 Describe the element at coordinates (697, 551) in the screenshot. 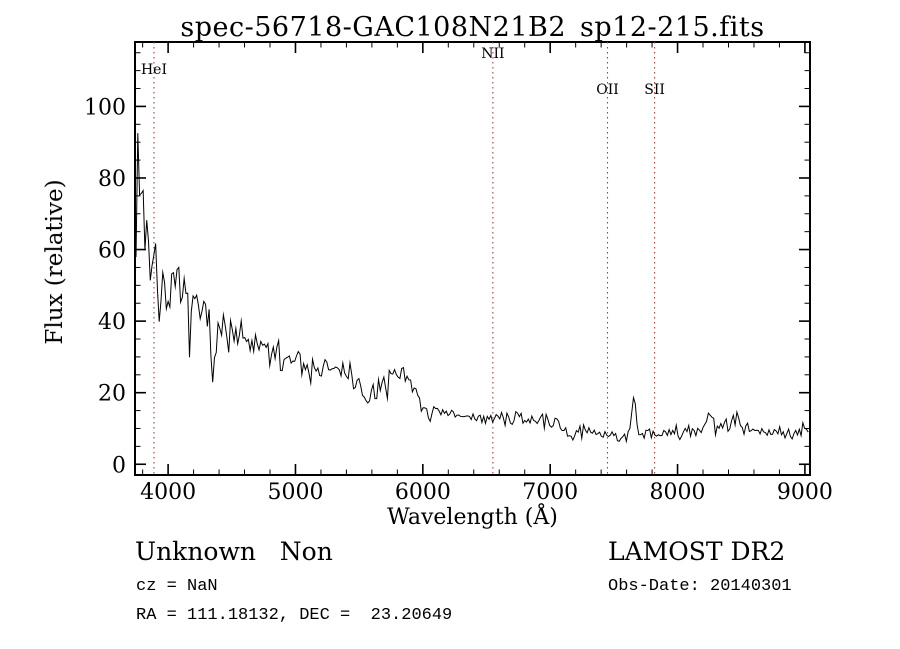

I see `survey-label: LAMOST DR2` at that location.